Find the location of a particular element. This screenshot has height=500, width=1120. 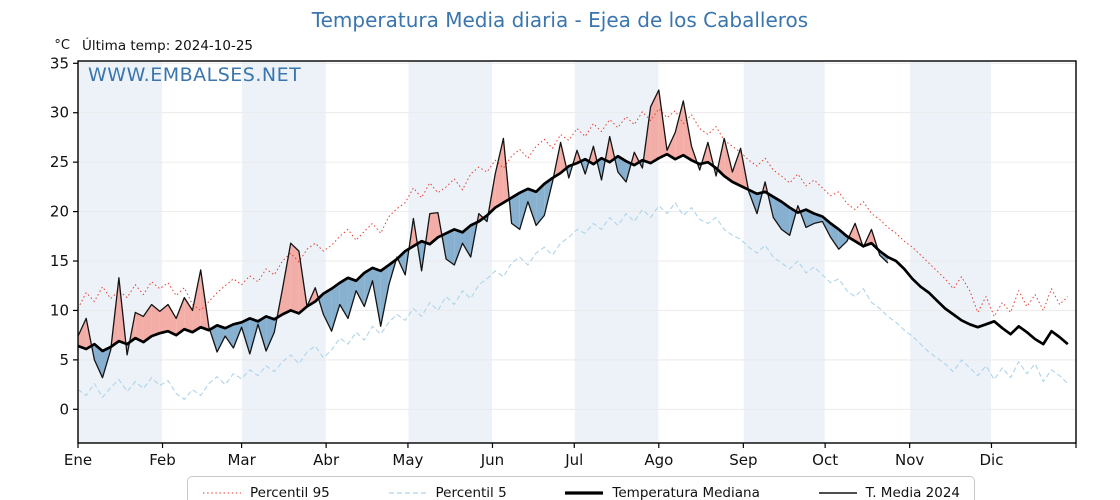

legend-label-mediana: Temperatura Mediana is located at coordinates (686, 492).